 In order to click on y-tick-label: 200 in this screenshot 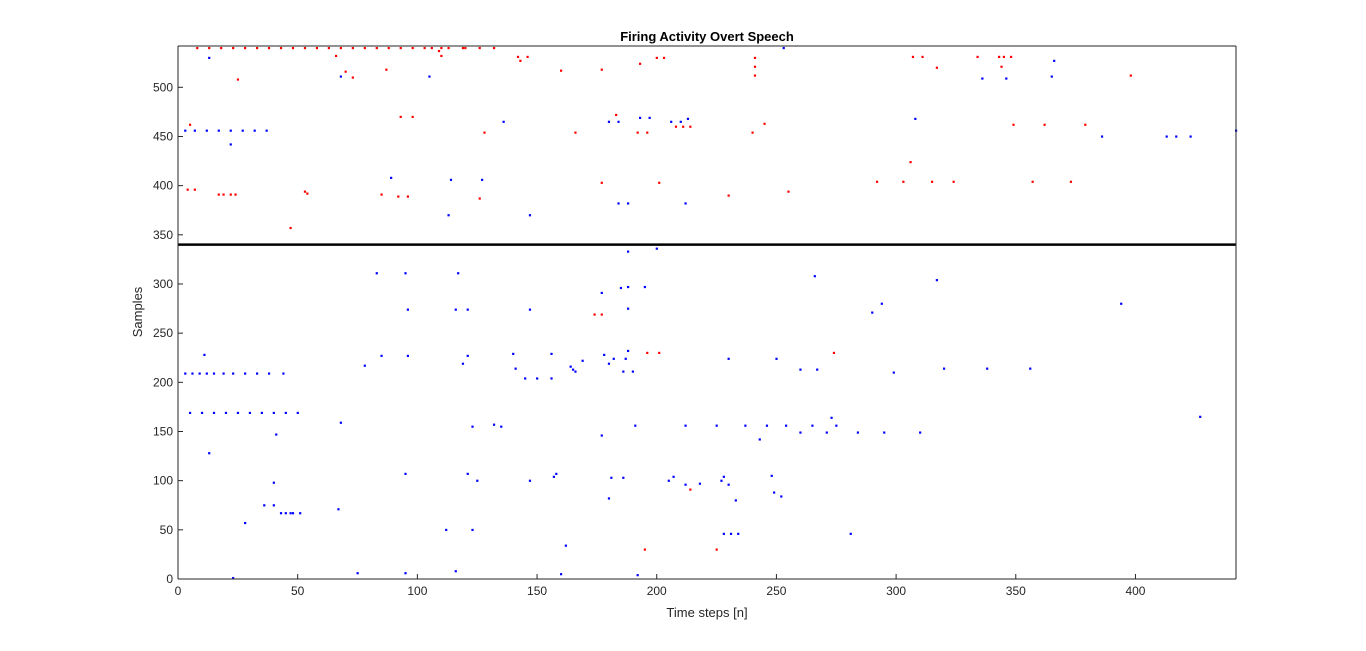, I will do `click(163, 382)`.